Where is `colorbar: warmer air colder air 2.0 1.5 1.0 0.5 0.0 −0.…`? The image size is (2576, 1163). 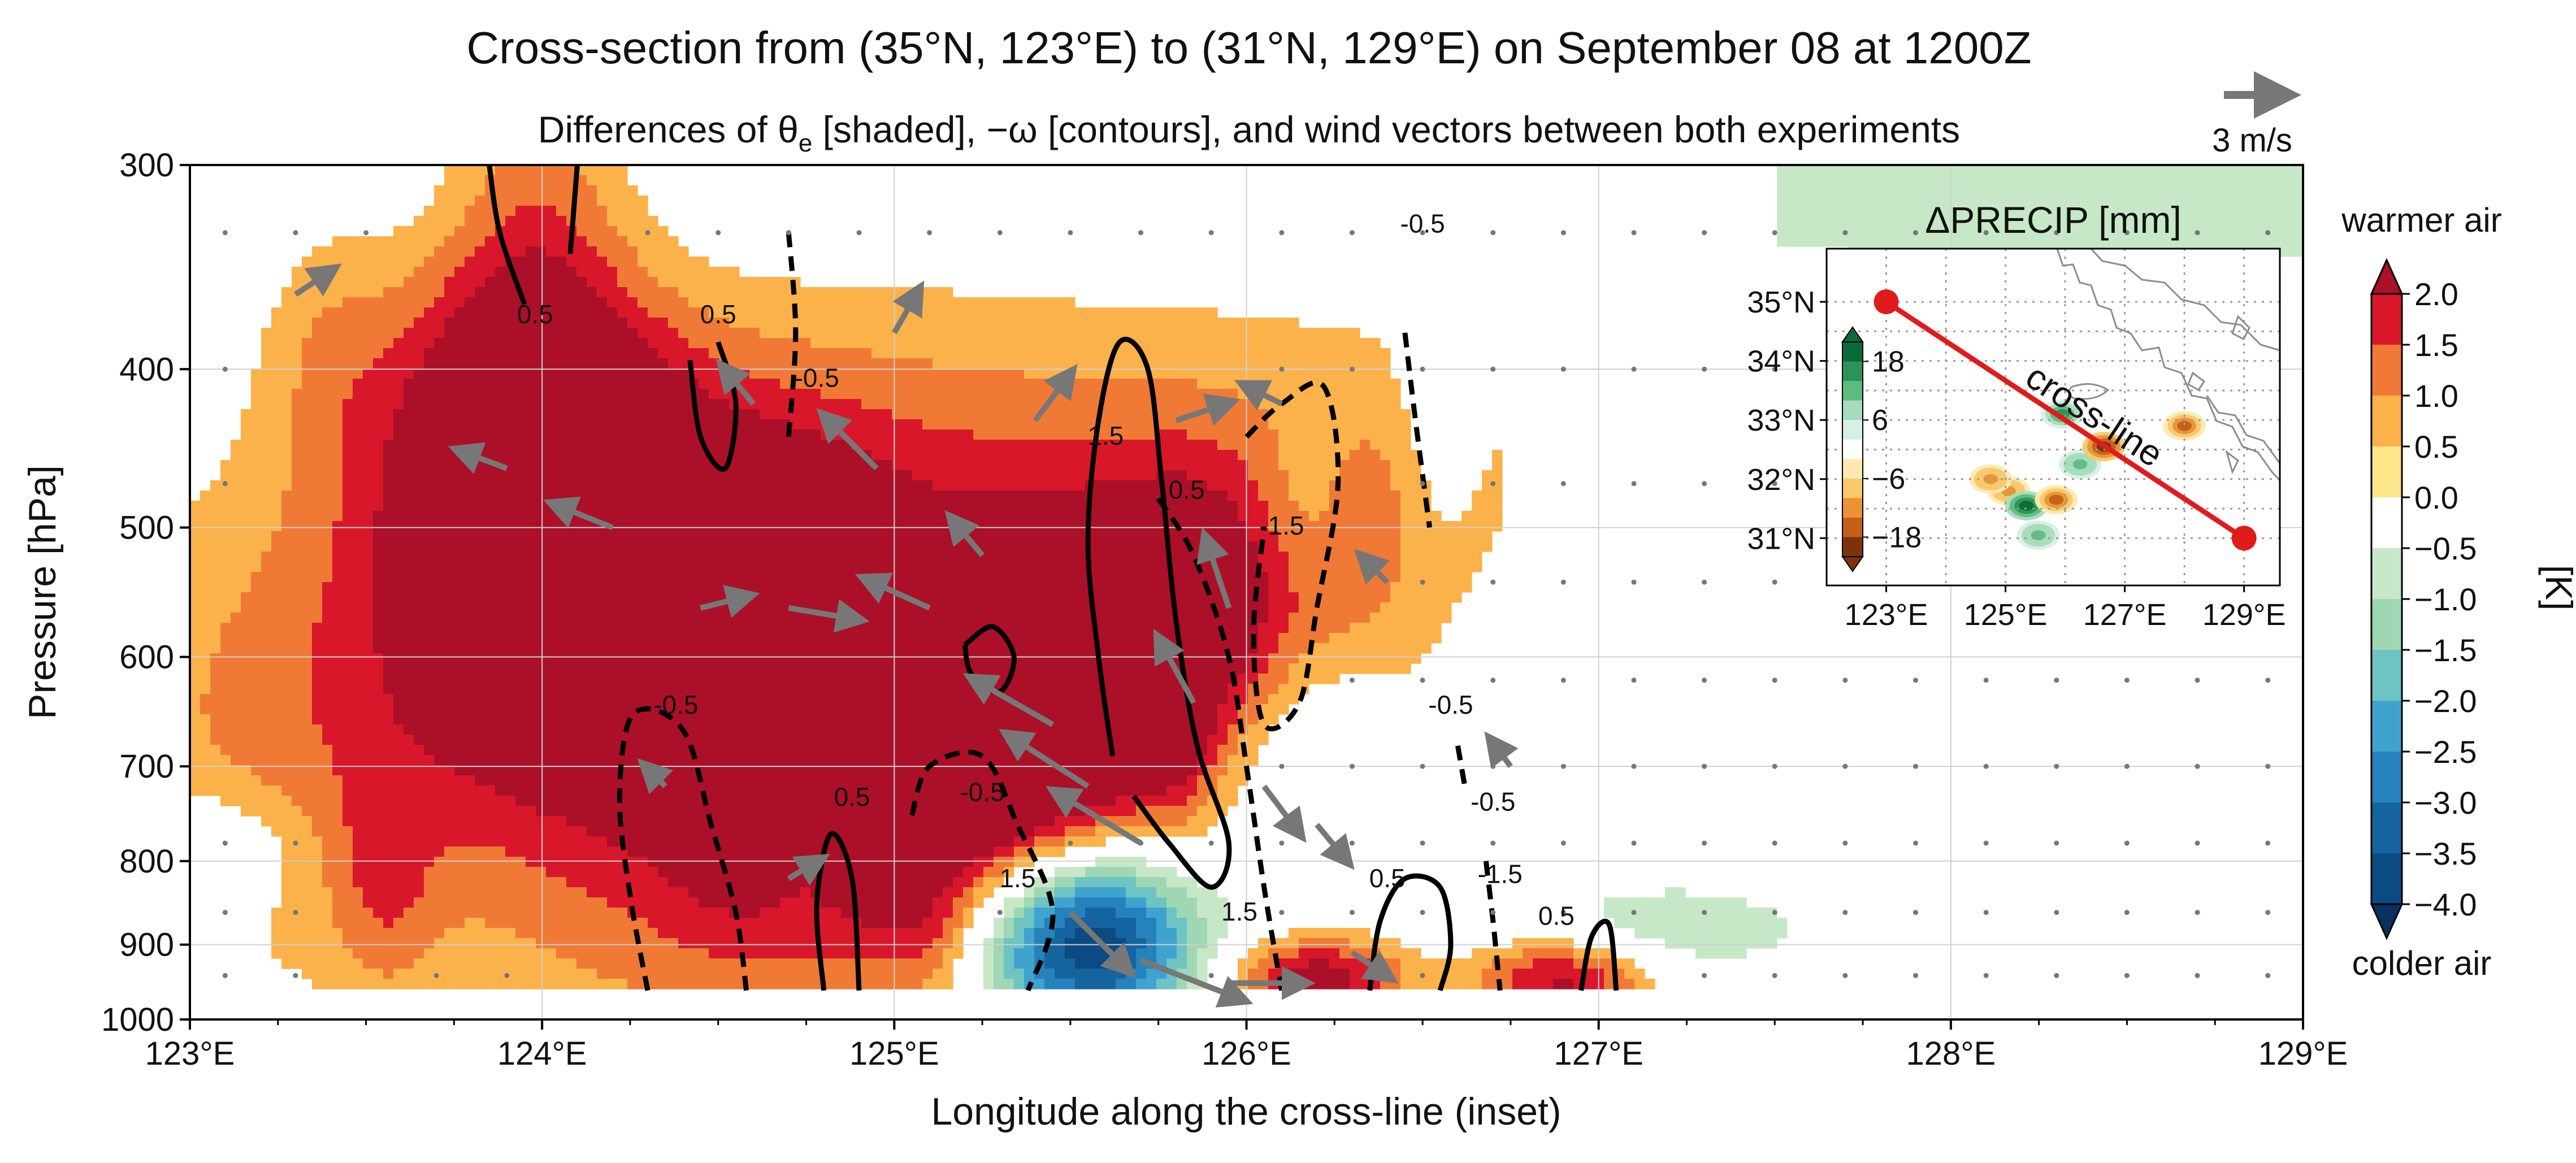 colorbar: warmer air colder air 2.0 1.5 1.0 0.5 0.0 −0.… is located at coordinates (2458, 591).